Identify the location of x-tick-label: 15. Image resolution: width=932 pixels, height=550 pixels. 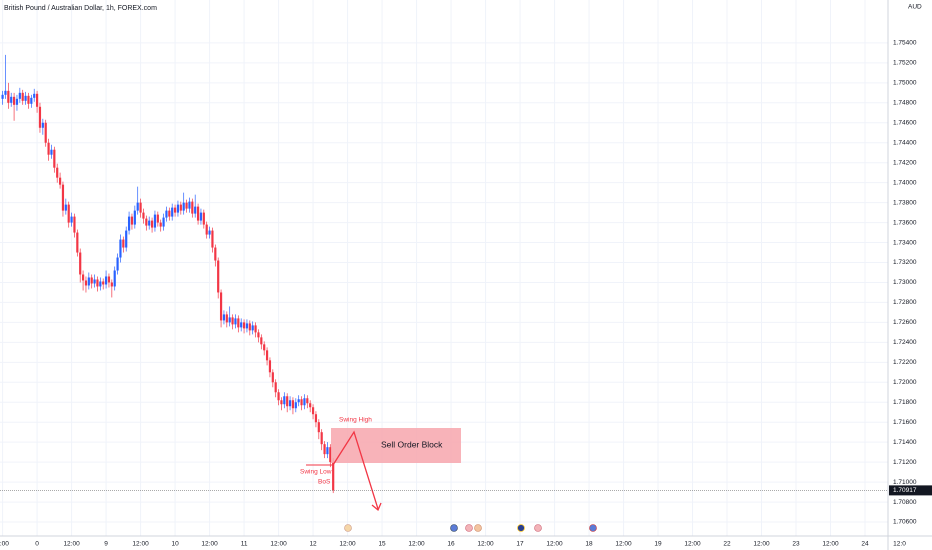
(382, 544).